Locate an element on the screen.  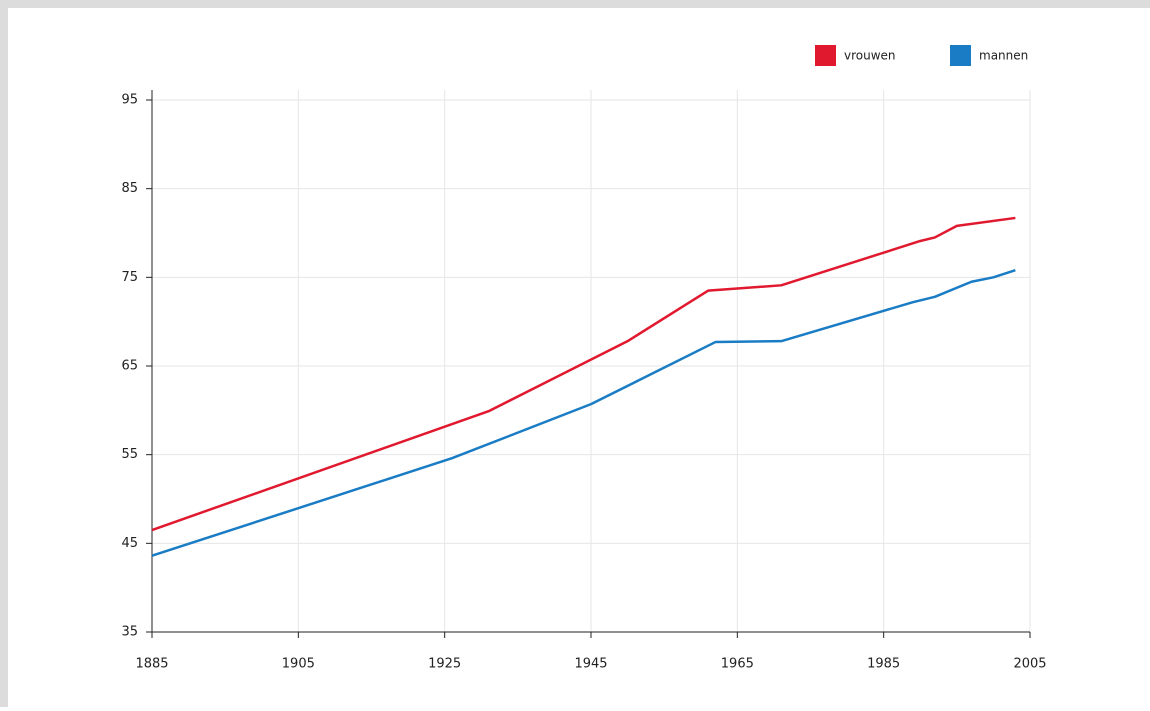
x-tick-label: 1885 is located at coordinates (151, 664).